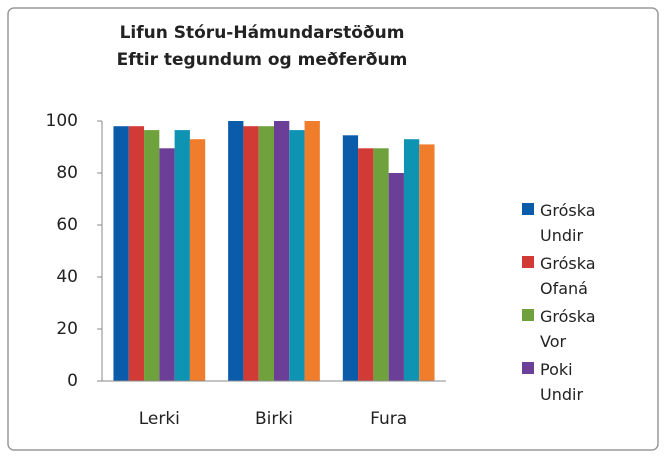  What do you see at coordinates (62, 121) in the screenshot?
I see `y-tick-label: 100` at bounding box center [62, 121].